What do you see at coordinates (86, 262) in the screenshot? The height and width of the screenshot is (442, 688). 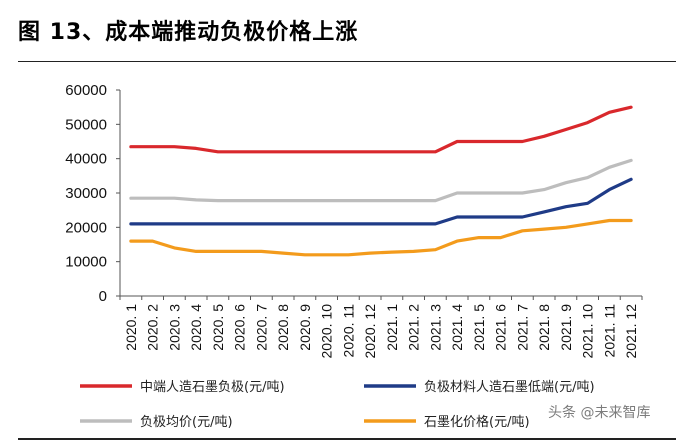 I see `y-tick-label: 10000` at bounding box center [86, 262].